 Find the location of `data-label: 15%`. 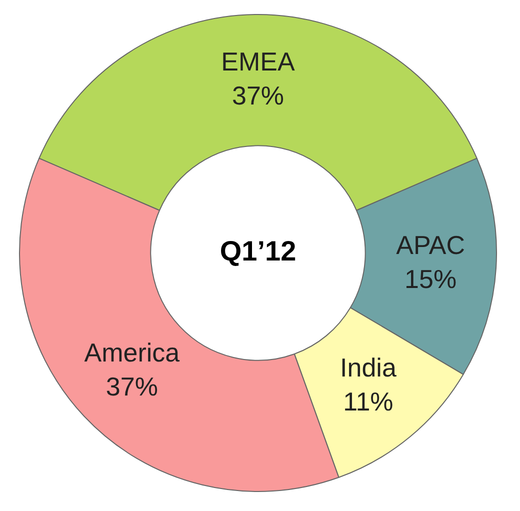

data-label: 15% is located at coordinates (430, 279).